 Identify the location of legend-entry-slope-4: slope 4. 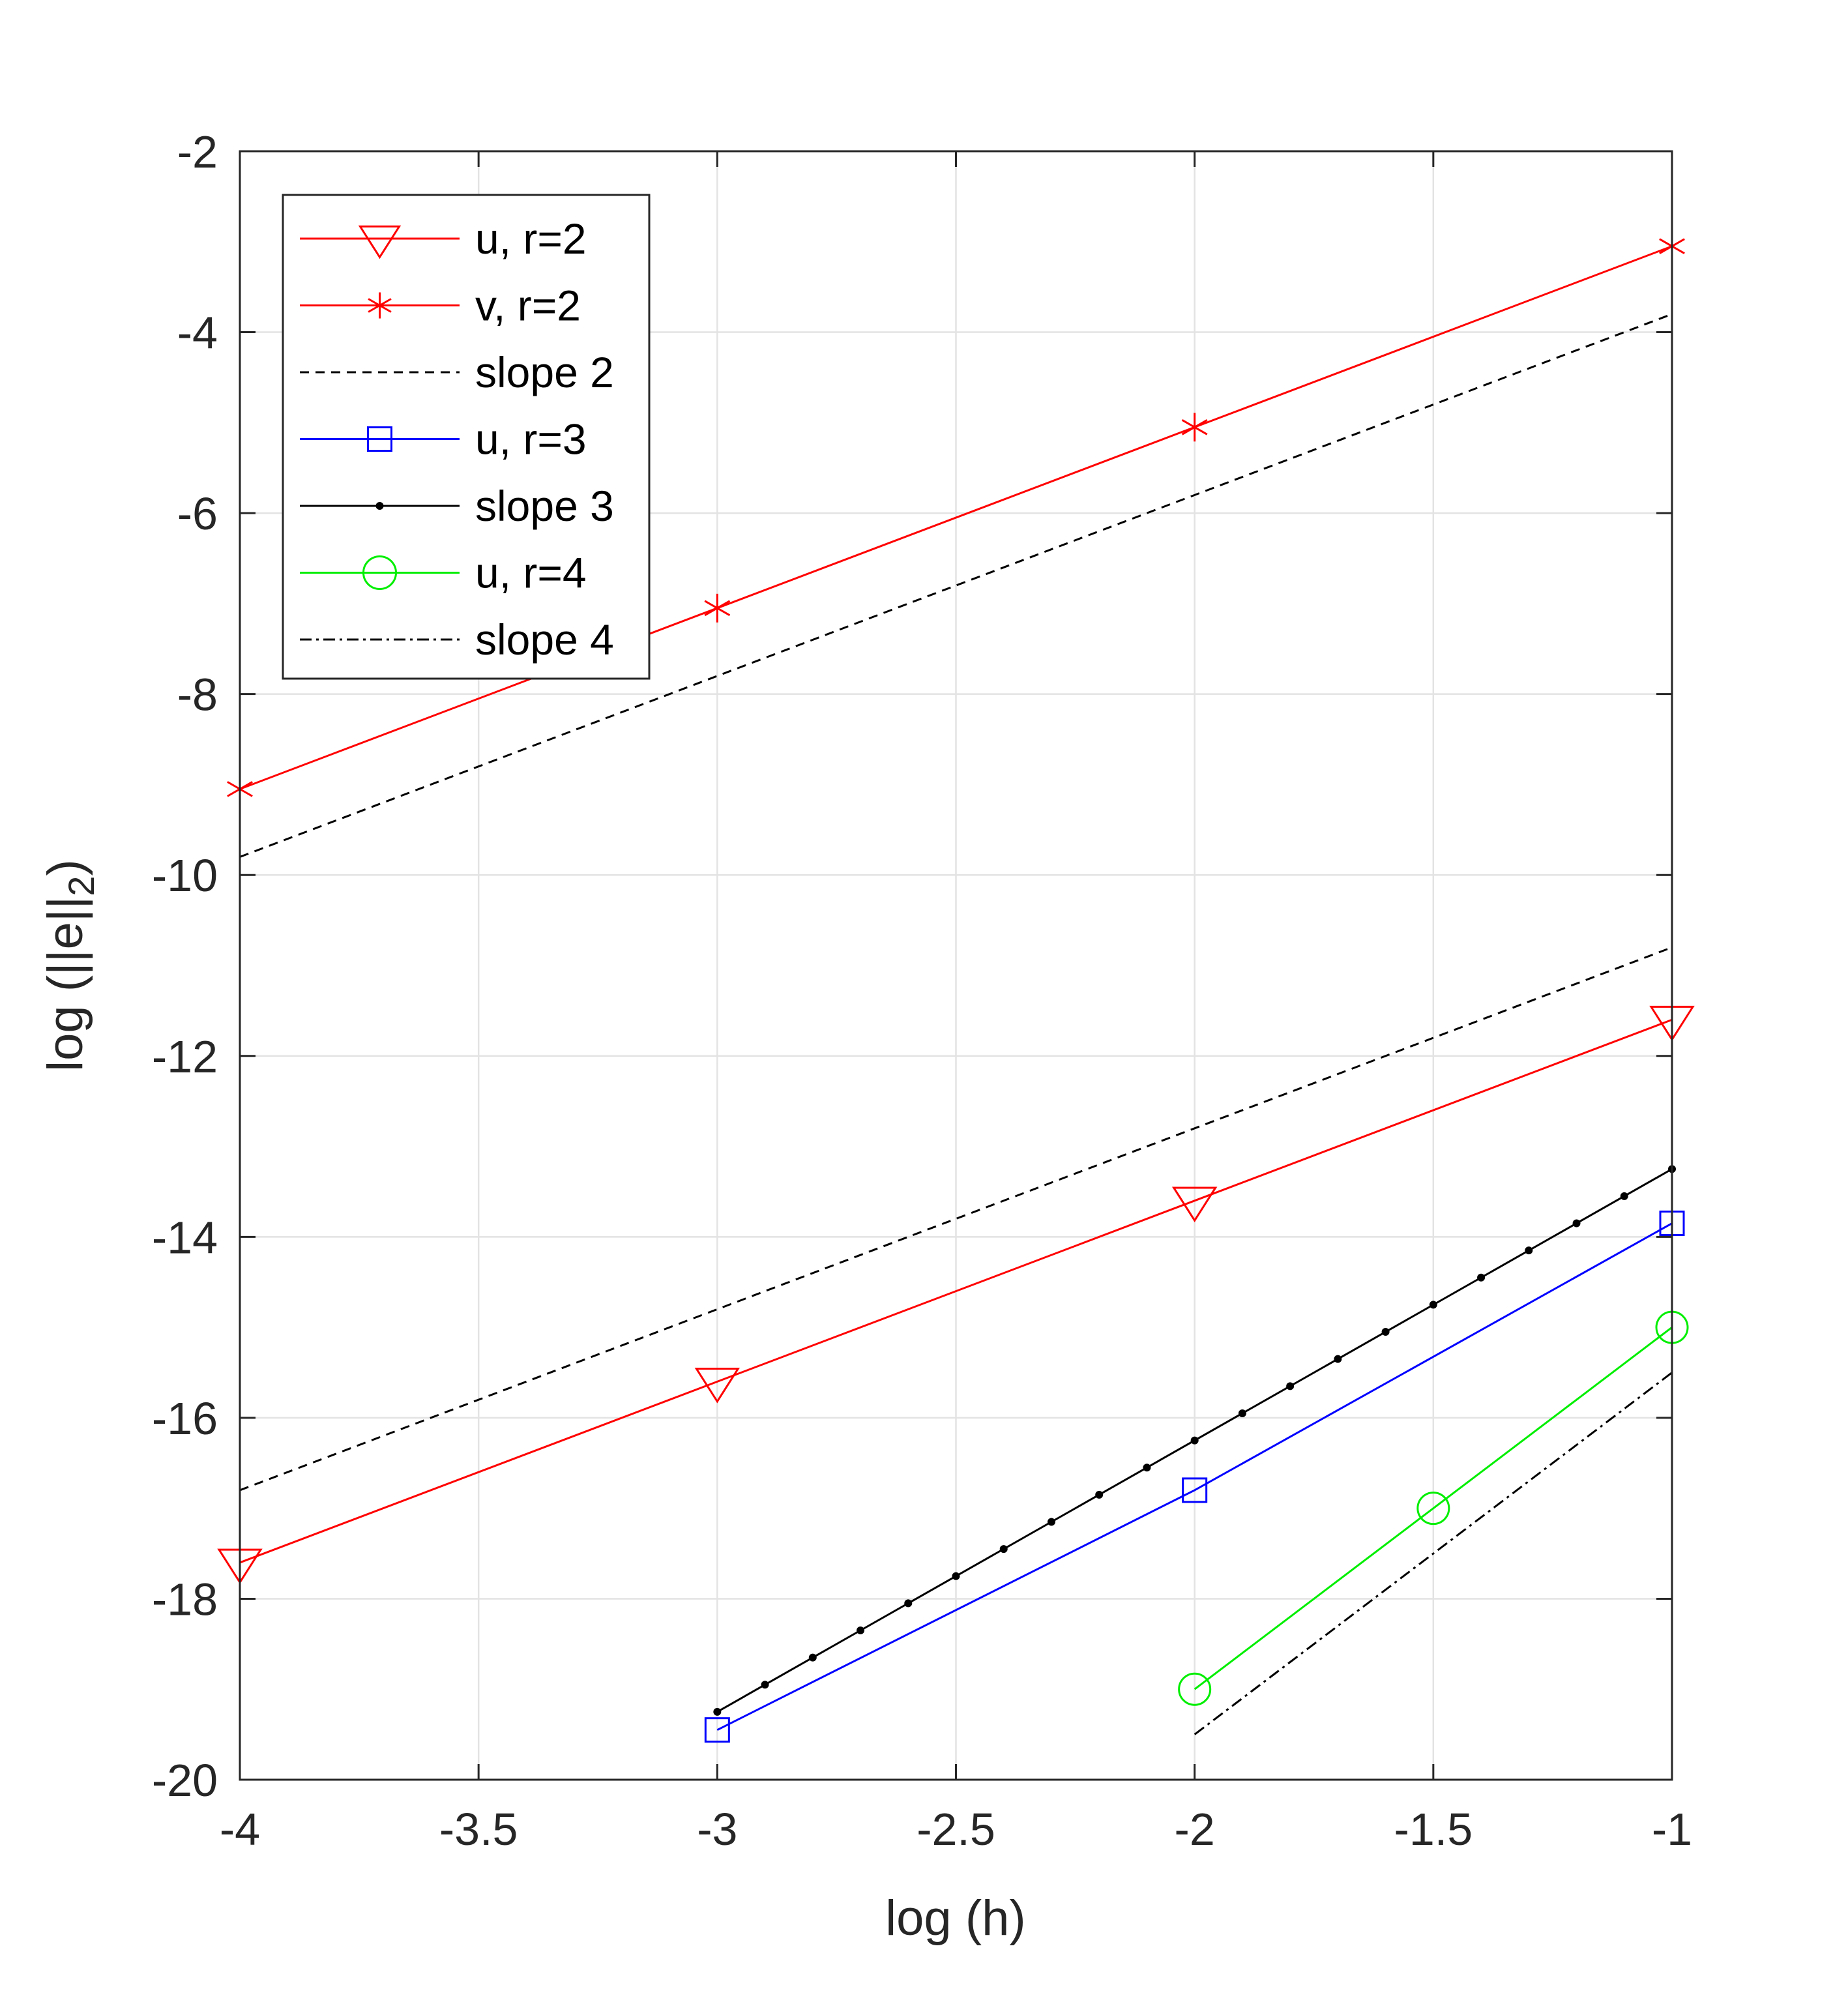
(457, 639).